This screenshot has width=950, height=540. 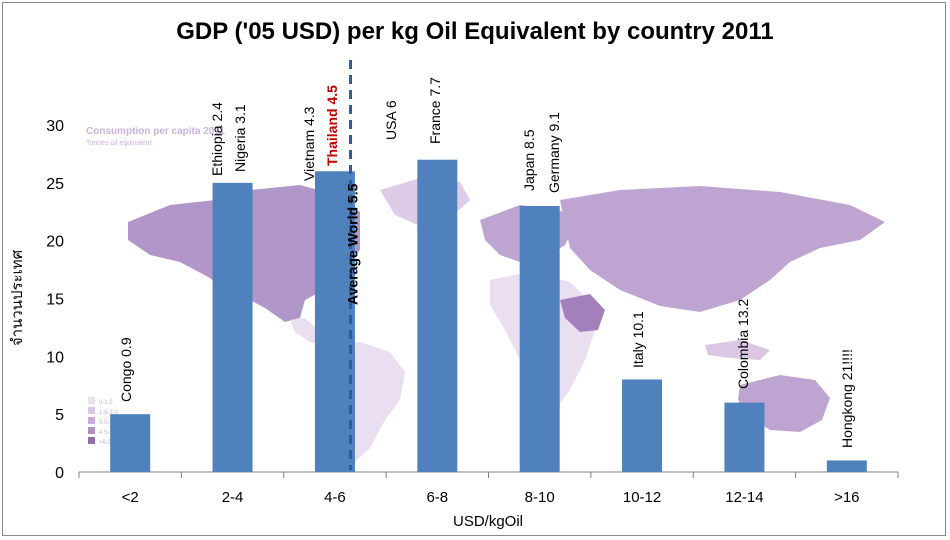 I want to click on map-russia-asia, so click(x=722, y=249).